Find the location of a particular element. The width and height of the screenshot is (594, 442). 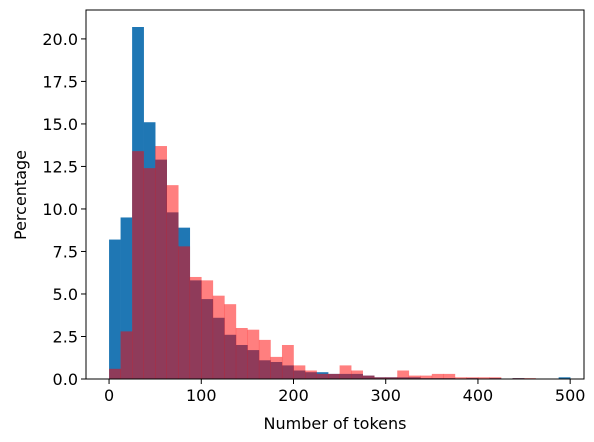

y-tick-label: 7.5 is located at coordinates (65, 251).